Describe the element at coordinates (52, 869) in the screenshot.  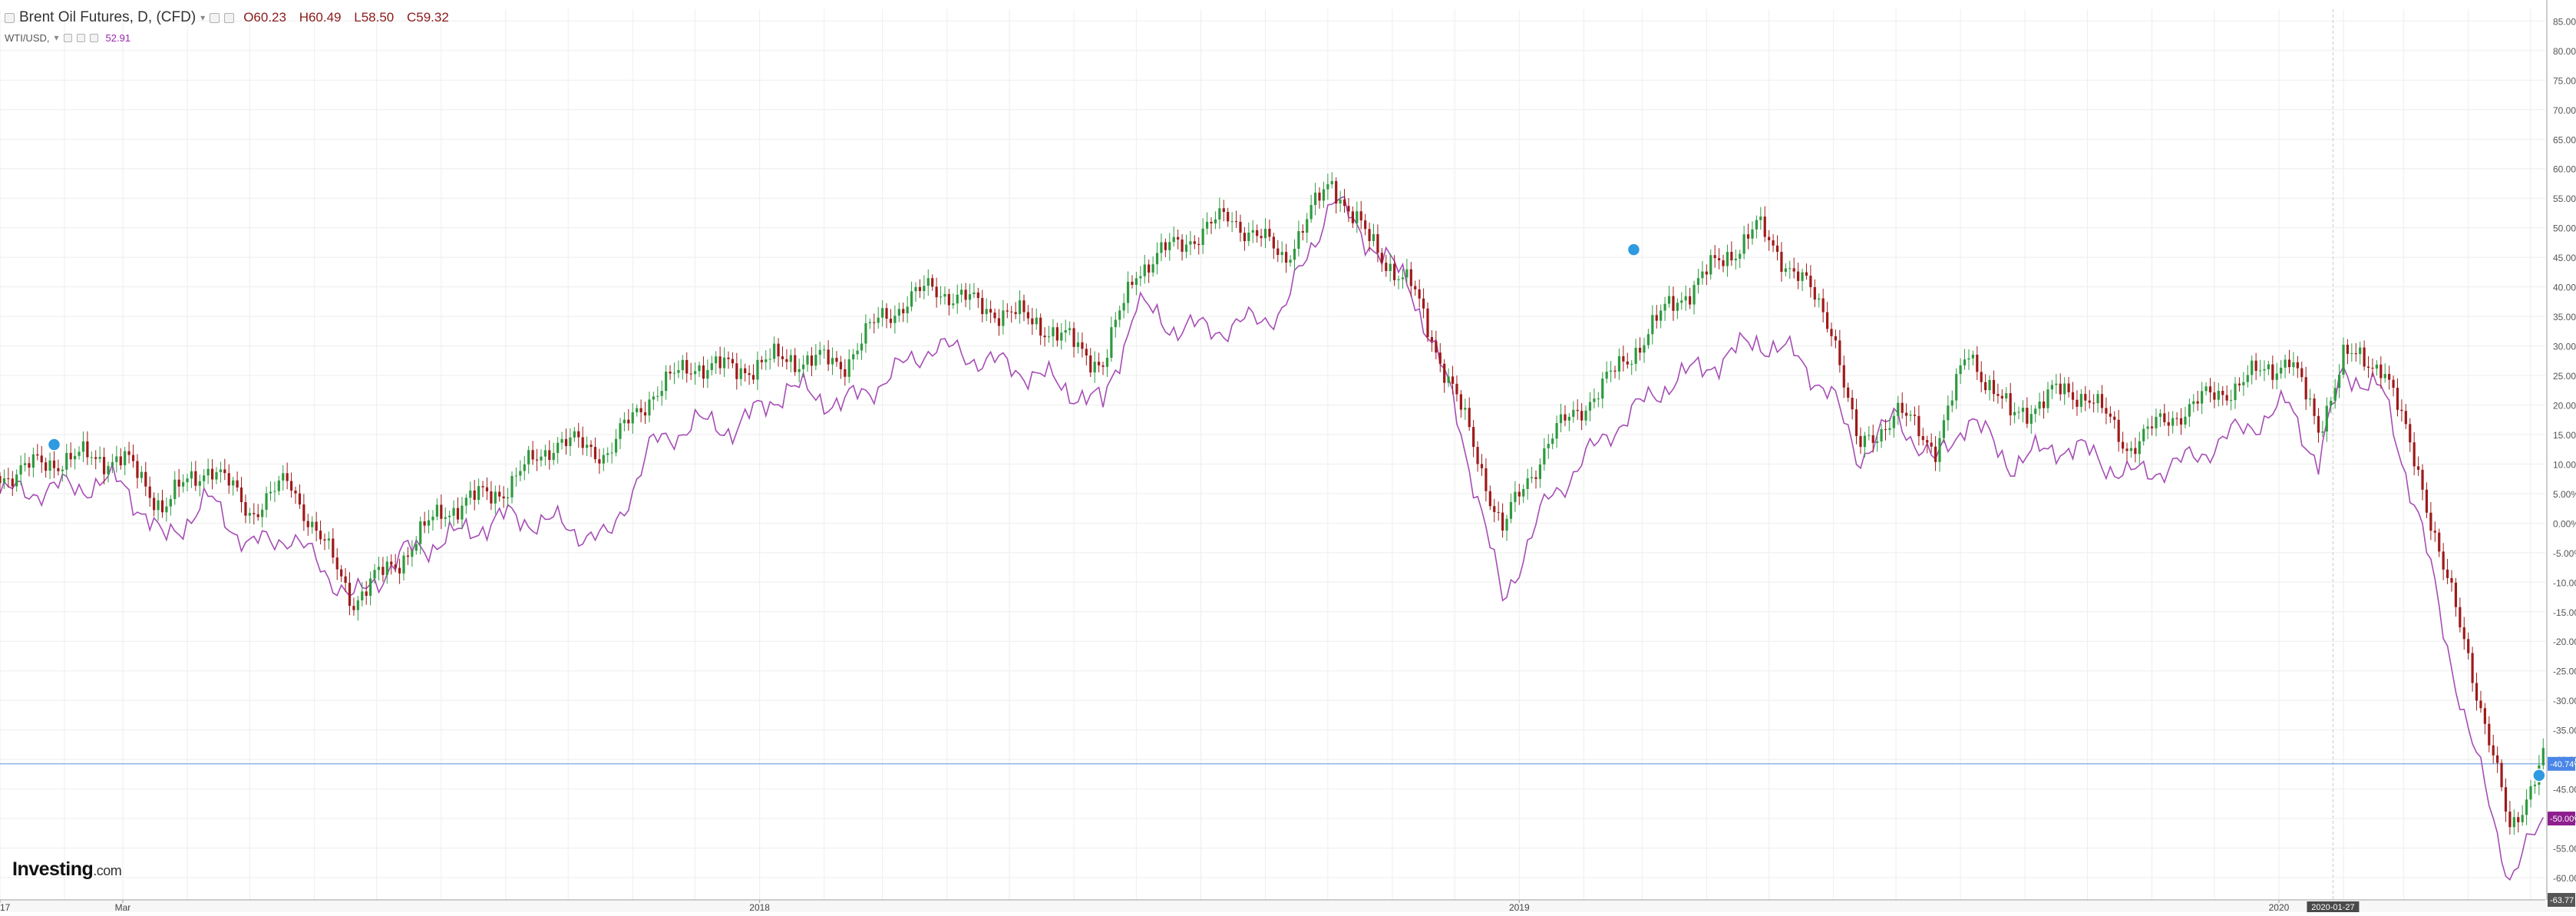
I see `brand-name: Investing` at that location.